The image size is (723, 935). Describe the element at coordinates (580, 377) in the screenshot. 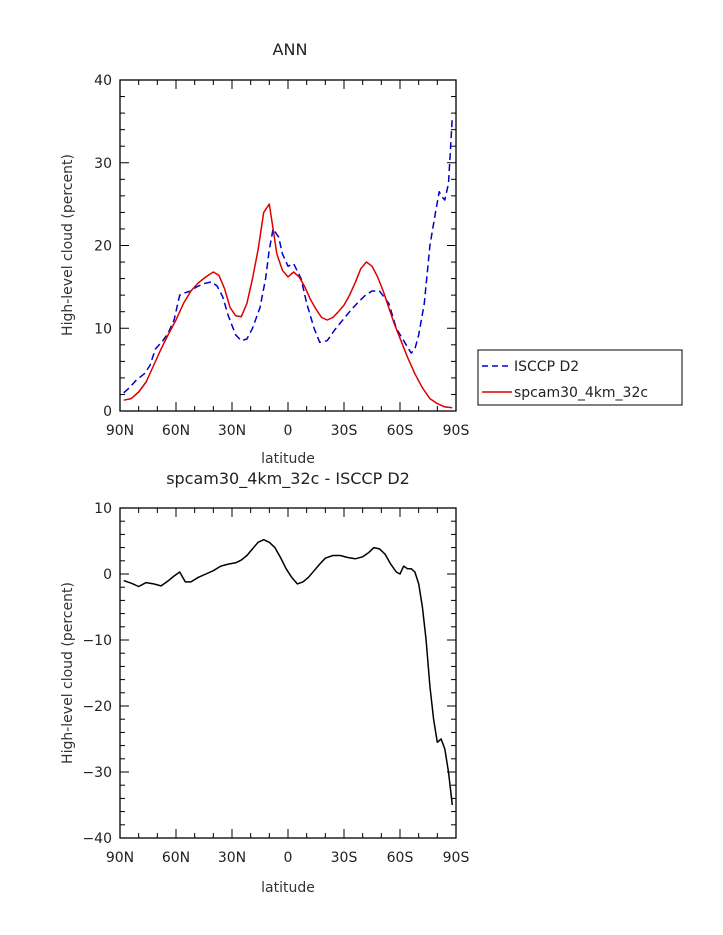

I see `legend: ISCCP D2 spcam30_4km_32c` at that location.